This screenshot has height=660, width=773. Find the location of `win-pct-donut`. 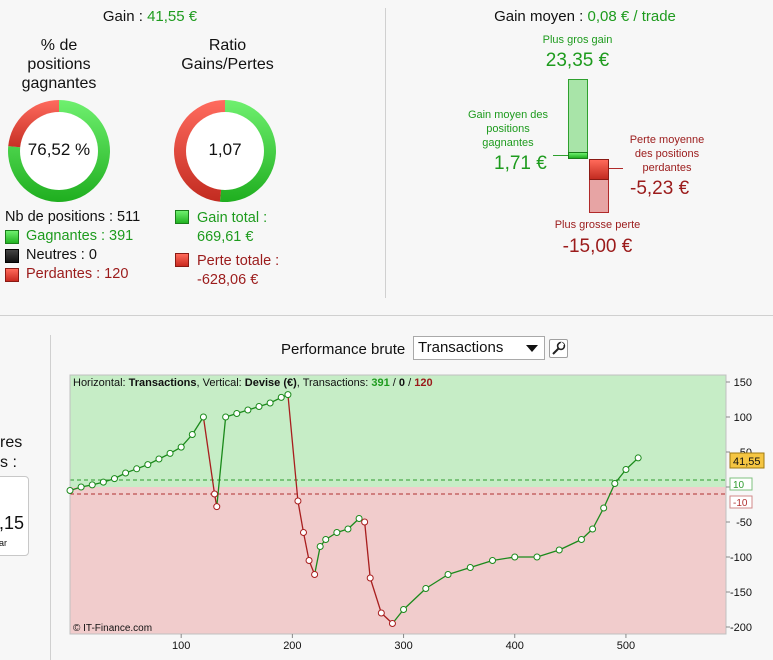

win-pct-donut is located at coordinates (58, 151).